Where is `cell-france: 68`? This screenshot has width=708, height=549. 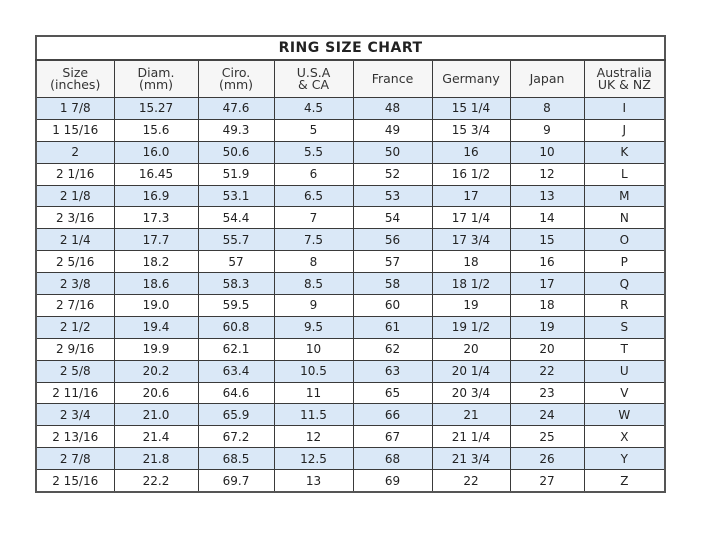 cell-france: 68 is located at coordinates (392, 459).